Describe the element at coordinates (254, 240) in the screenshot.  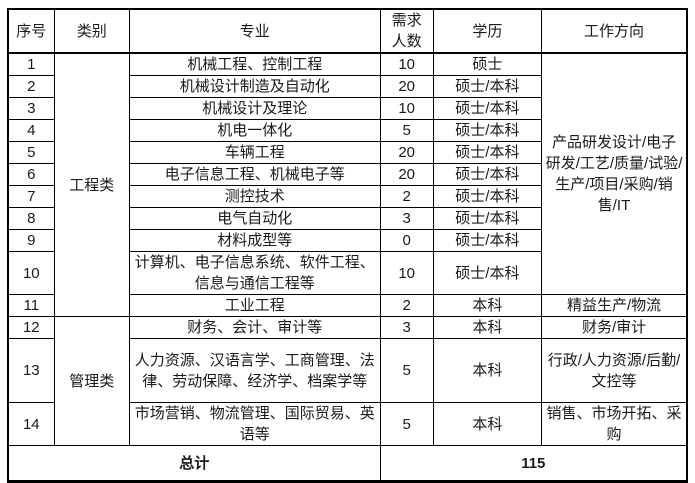
I see `cell-major: 材料成型等` at that location.